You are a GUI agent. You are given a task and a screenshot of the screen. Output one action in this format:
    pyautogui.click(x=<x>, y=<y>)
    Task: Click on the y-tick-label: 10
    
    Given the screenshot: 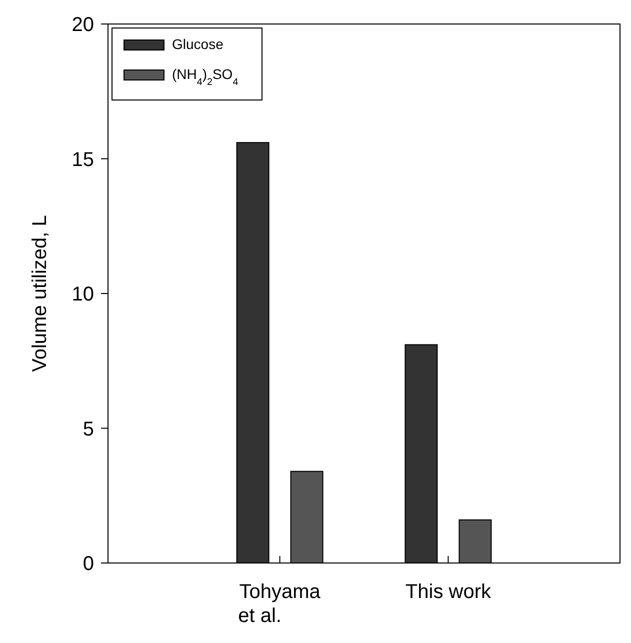 What is the action you would take?
    pyautogui.click(x=83, y=295)
    